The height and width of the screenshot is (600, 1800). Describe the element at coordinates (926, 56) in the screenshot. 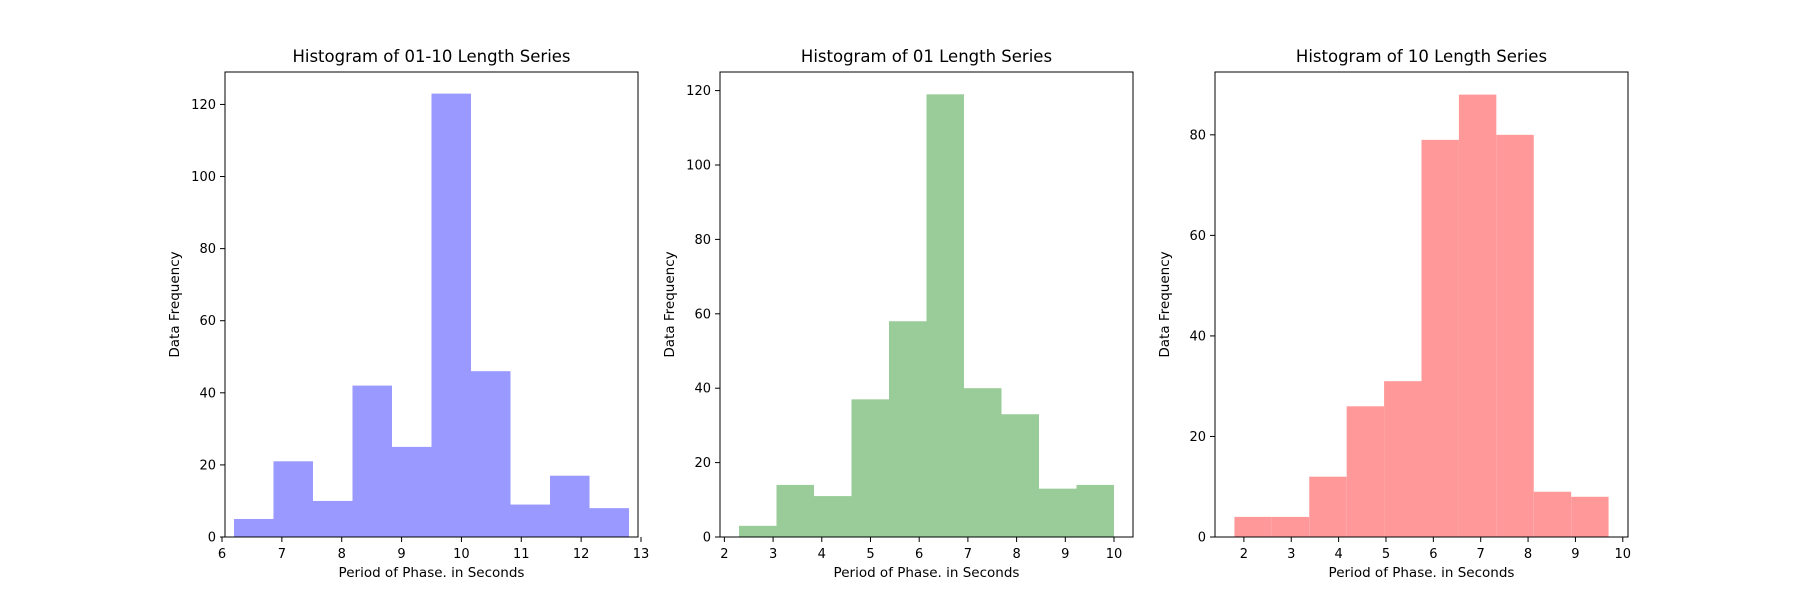

I see `chart-title: Histogram of 01 Length Series` at that location.